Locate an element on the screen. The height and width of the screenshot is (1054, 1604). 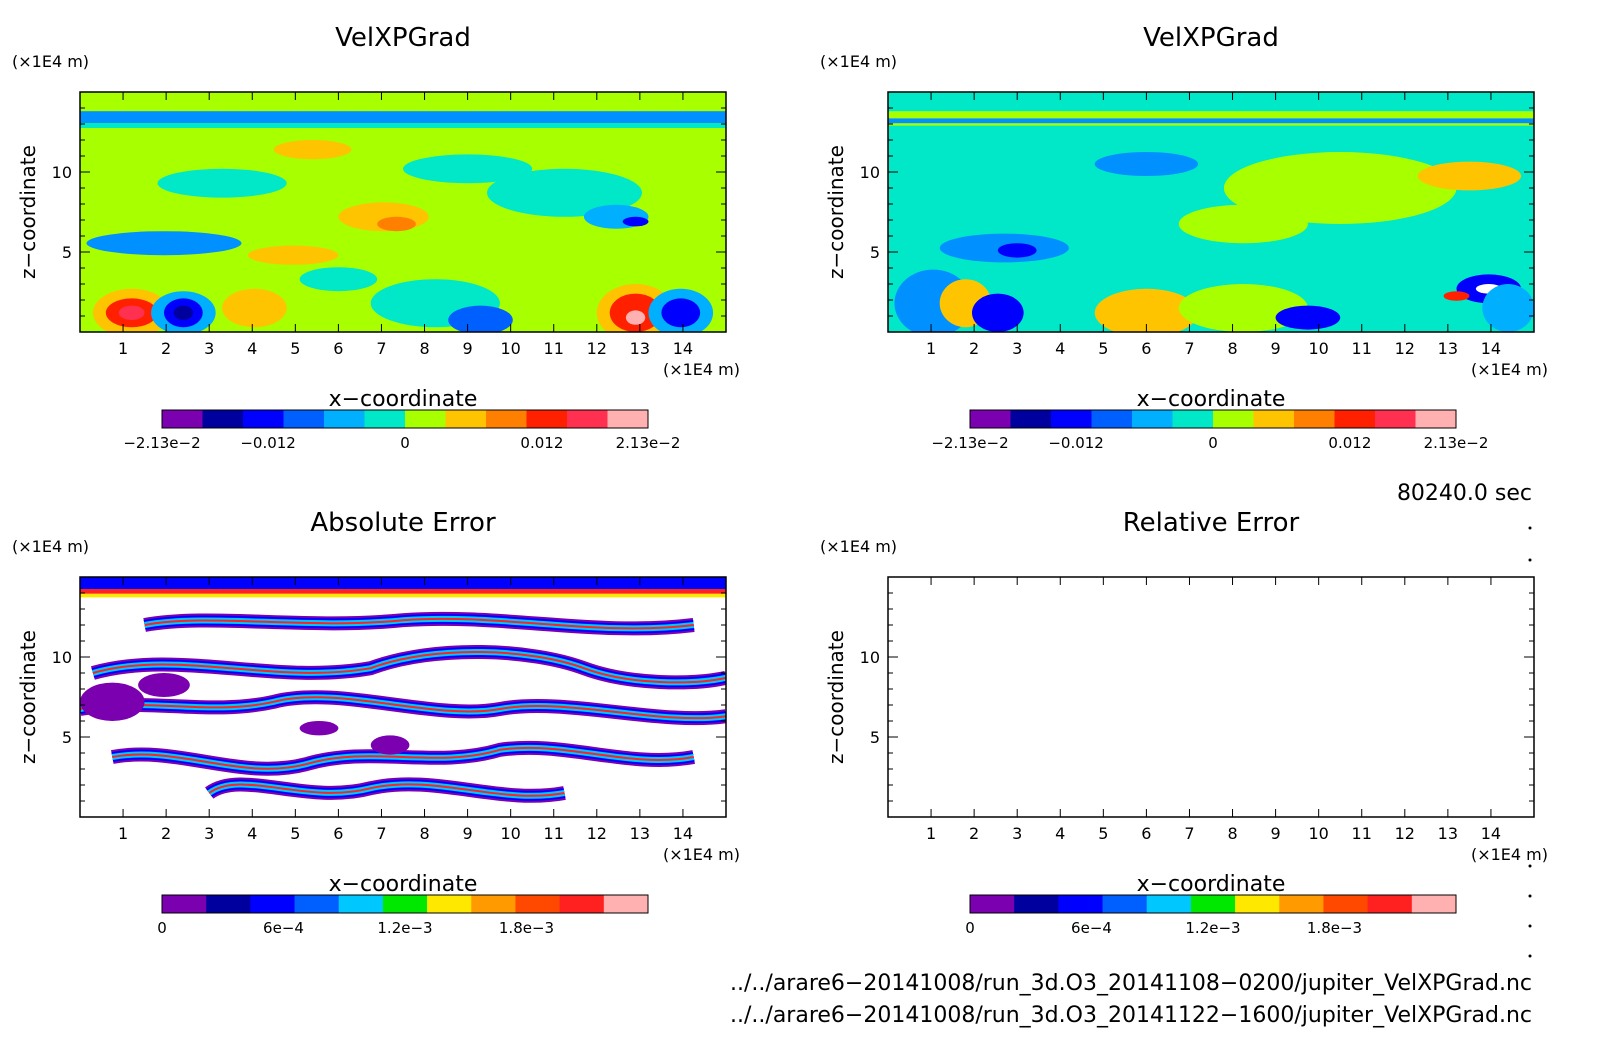
x-tick-label: 12 is located at coordinates (597, 348).